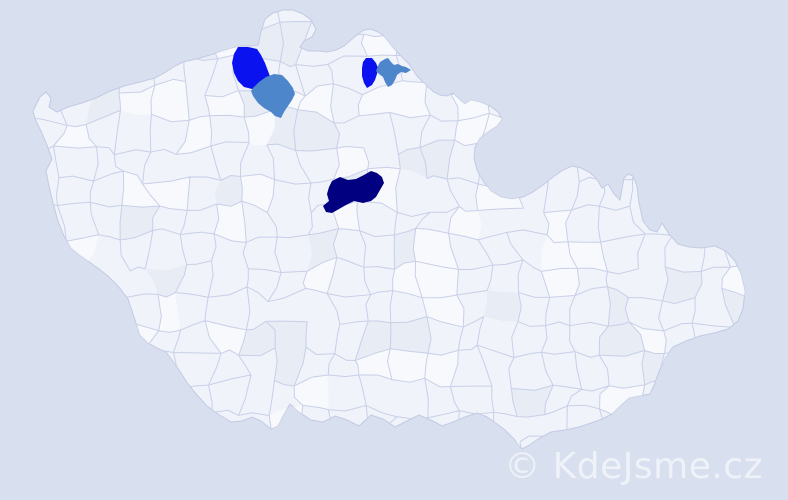  Describe the element at coordinates (393, 72) in the screenshot. I see `district-highlight-north-medium` at that location.